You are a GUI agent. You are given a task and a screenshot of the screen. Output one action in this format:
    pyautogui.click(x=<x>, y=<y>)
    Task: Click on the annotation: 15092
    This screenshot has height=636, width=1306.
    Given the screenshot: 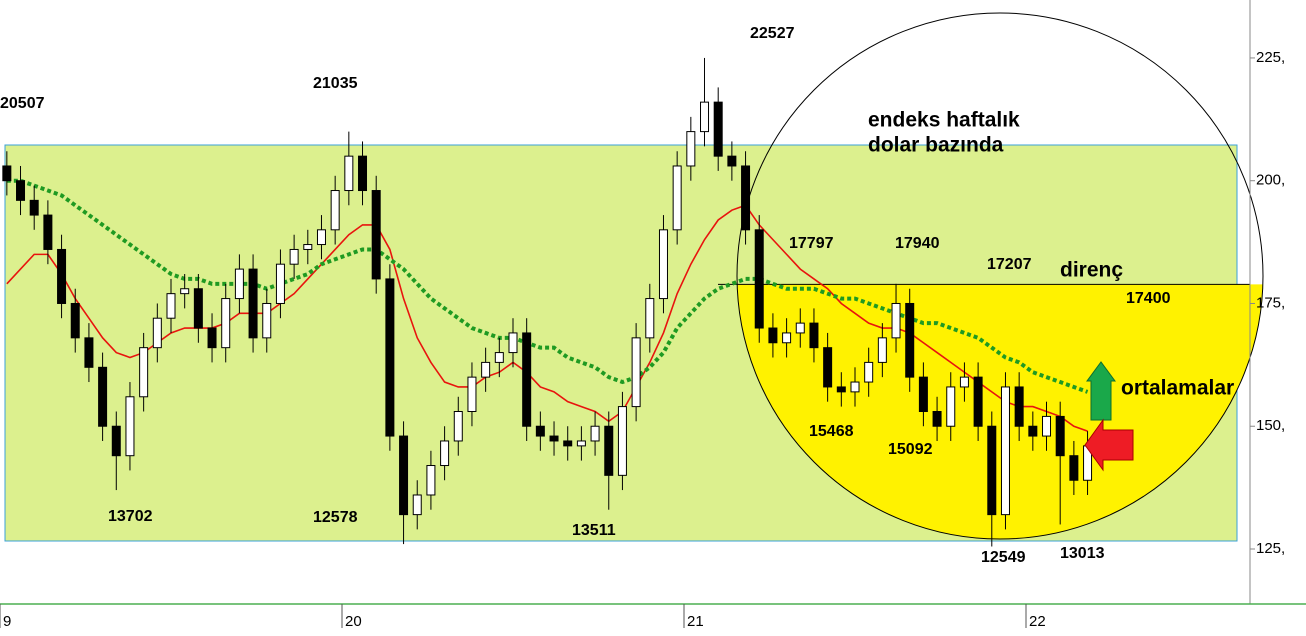 What is the action you would take?
    pyautogui.click(x=910, y=449)
    